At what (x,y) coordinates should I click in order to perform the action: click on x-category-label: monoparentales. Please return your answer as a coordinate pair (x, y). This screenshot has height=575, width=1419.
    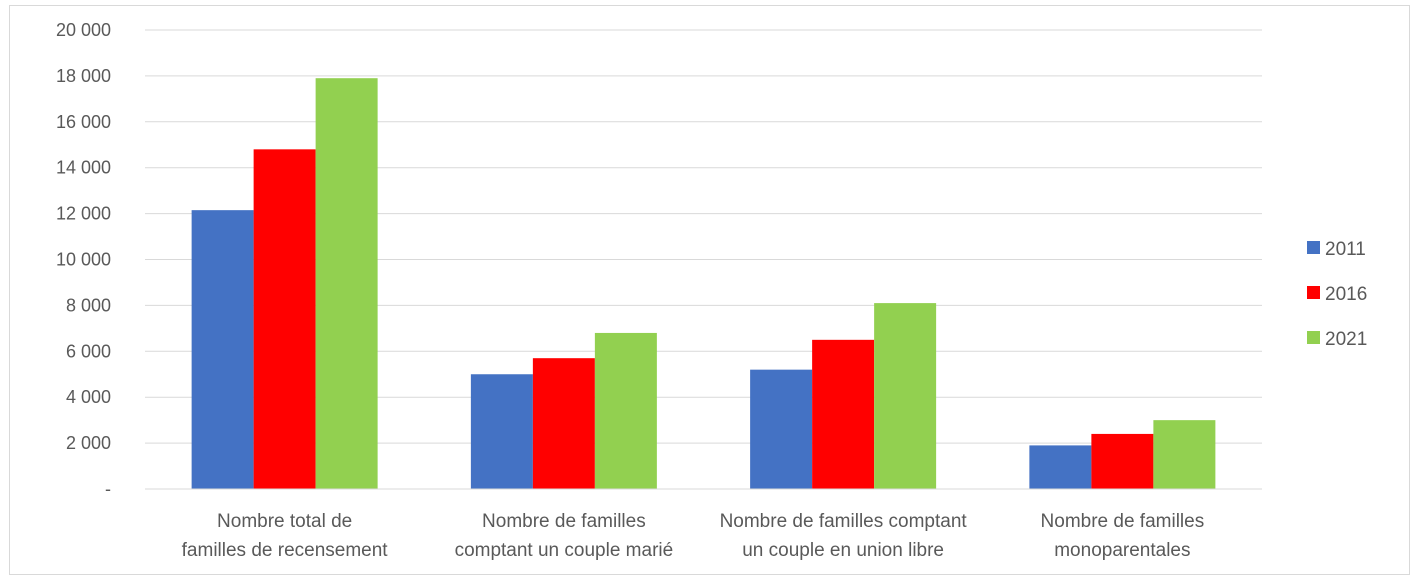
    Looking at the image, I should click on (1122, 550).